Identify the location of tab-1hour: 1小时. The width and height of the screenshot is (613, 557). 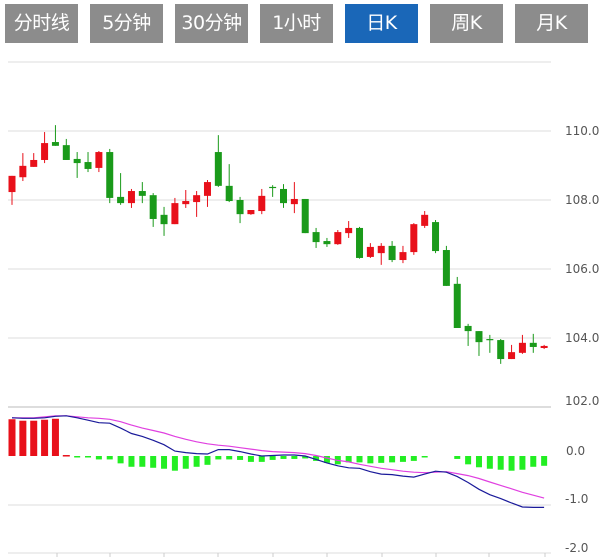
(296, 23).